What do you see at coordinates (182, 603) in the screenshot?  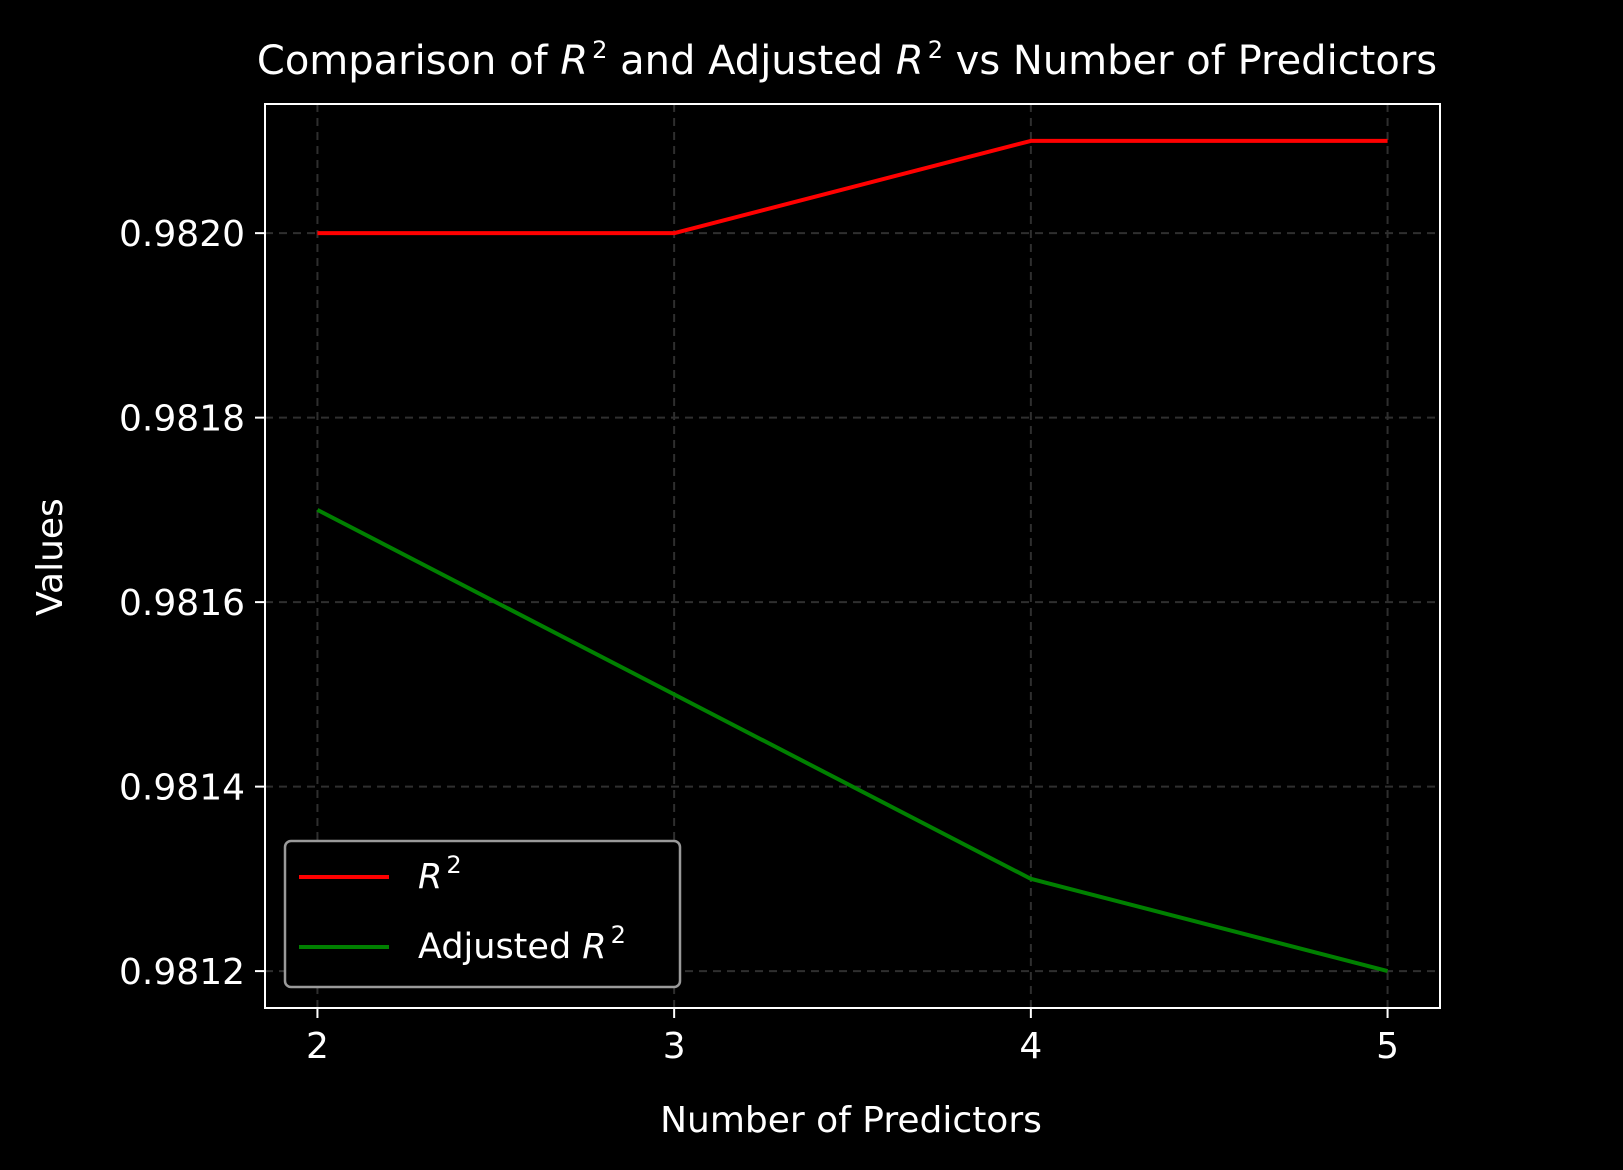 I see `y-tick-label: 0.9816` at bounding box center [182, 603].